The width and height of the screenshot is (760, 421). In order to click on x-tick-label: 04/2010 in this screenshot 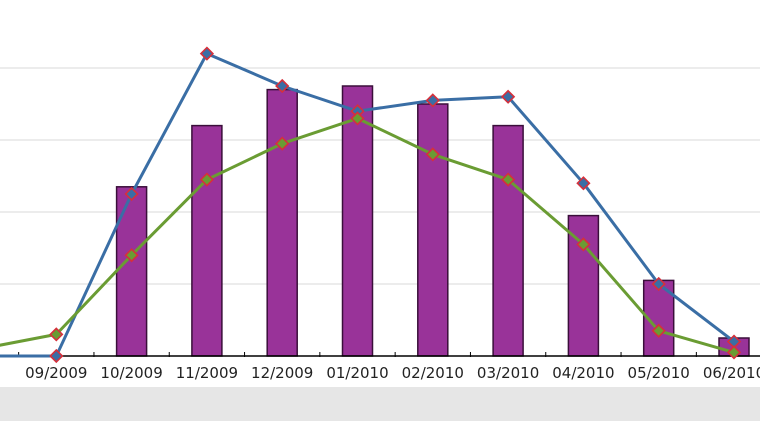, I will do `click(583, 373)`.